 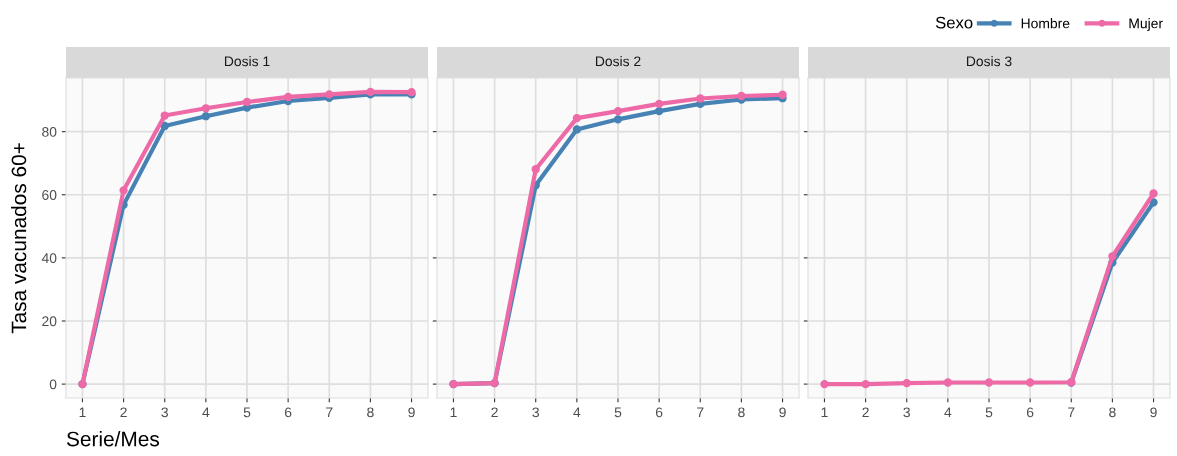 What do you see at coordinates (49, 321) in the screenshot?
I see `y-tick-label: 20` at bounding box center [49, 321].